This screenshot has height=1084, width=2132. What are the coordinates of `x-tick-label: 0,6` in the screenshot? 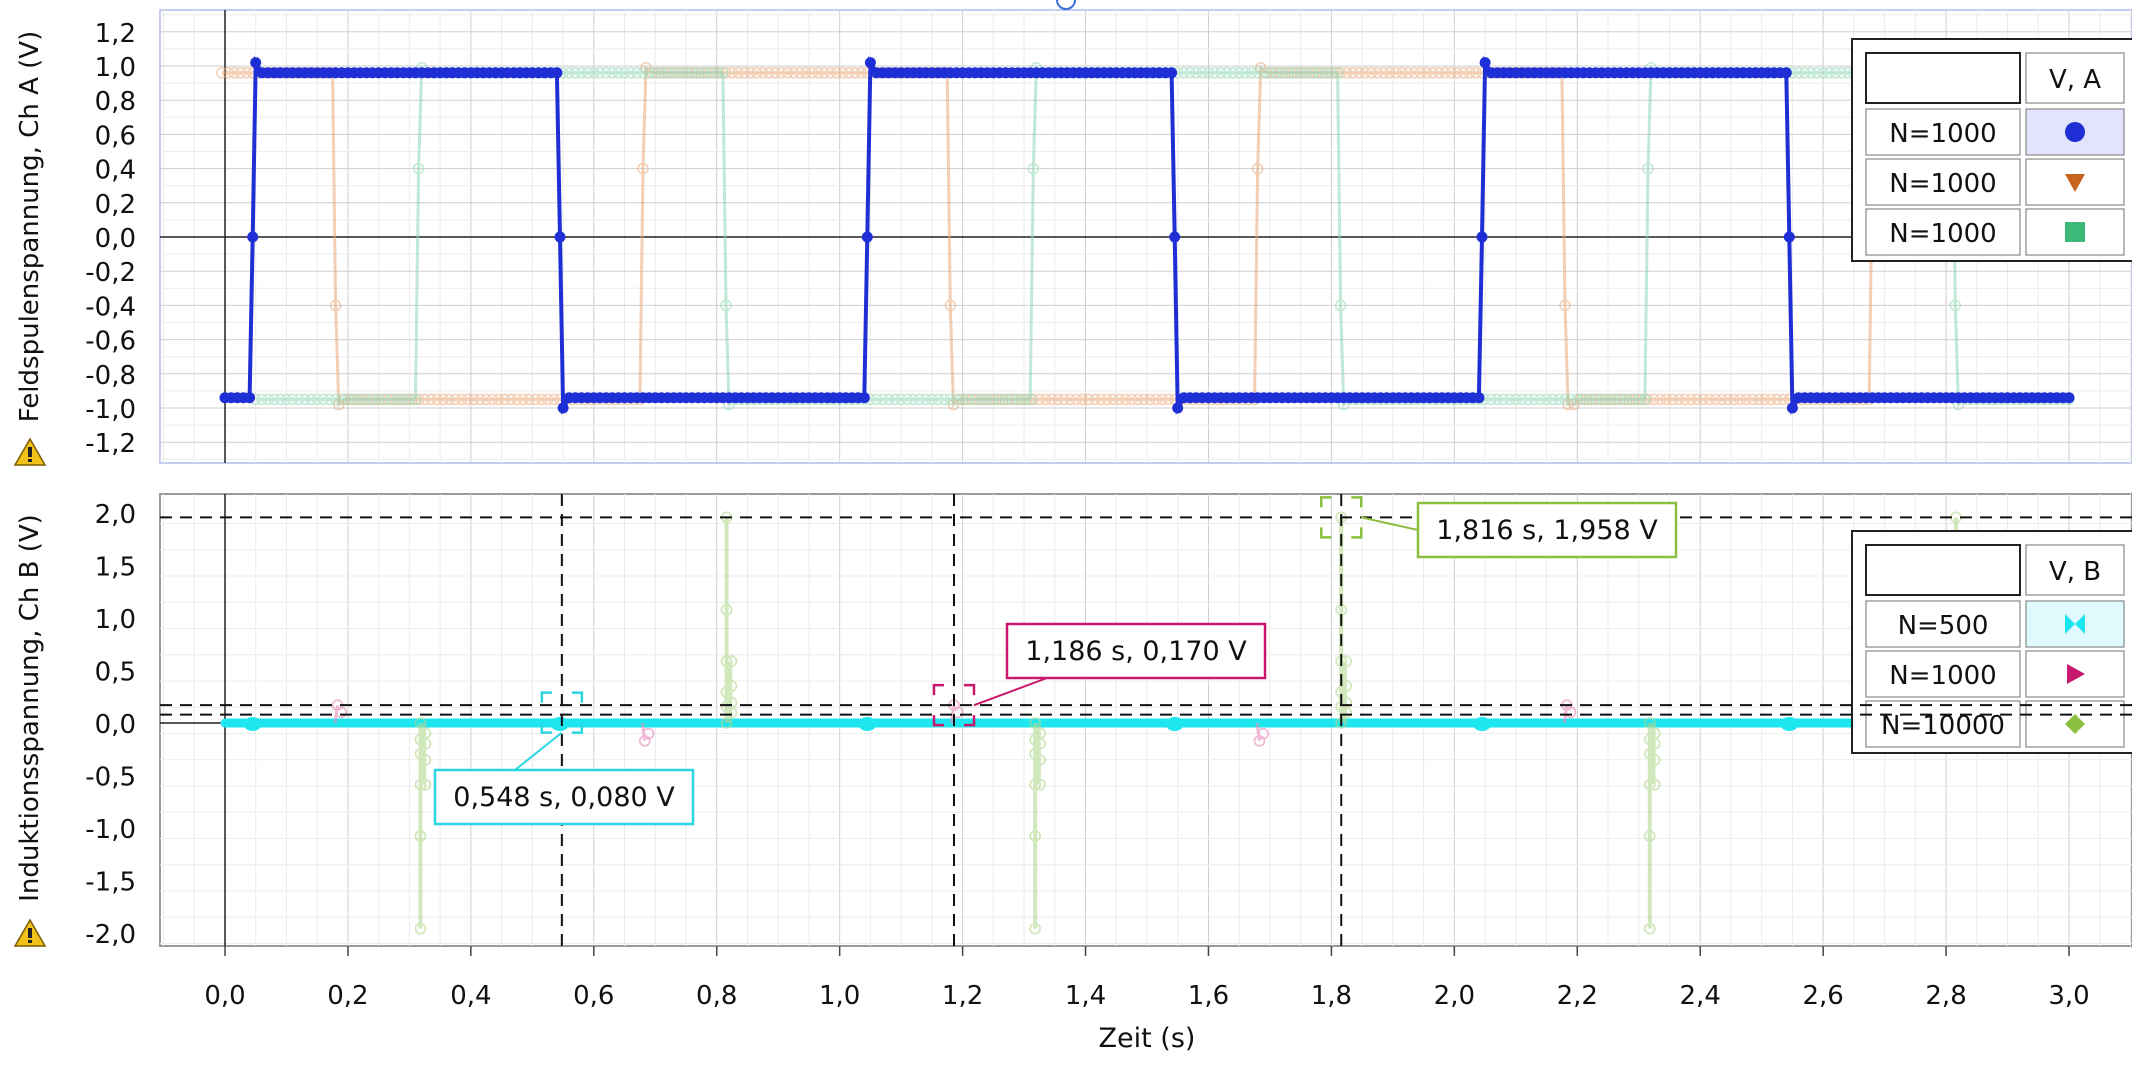 It's located at (593, 996).